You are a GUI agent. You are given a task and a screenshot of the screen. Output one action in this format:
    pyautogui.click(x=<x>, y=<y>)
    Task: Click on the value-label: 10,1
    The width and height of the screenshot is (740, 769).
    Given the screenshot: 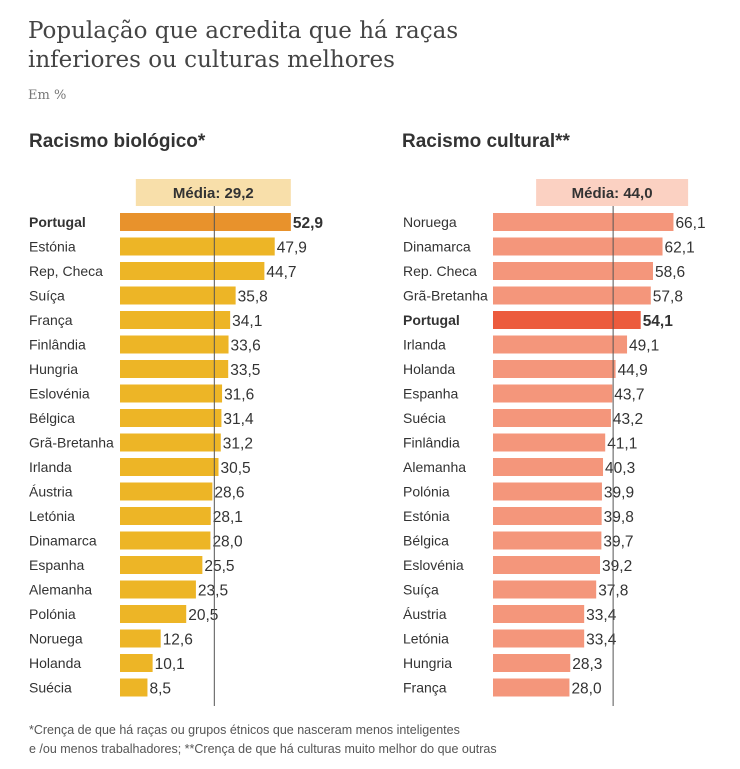 What is the action you would take?
    pyautogui.click(x=170, y=664)
    